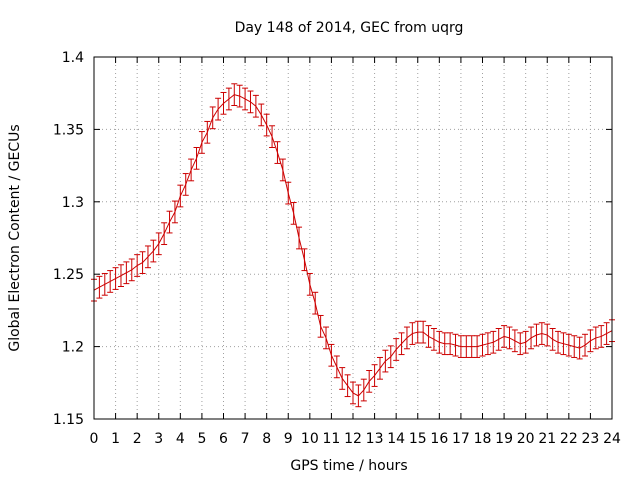 The height and width of the screenshot is (480, 640). Describe the element at coordinates (418, 439) in the screenshot. I see `x-tick-label: 15` at that location.